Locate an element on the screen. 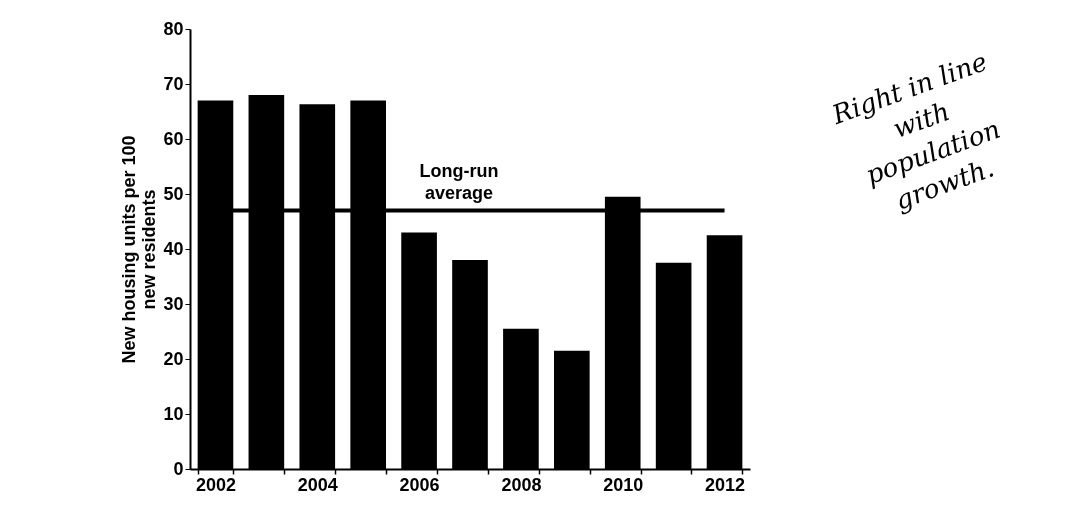  x-tick-label: 2012 is located at coordinates (725, 484).